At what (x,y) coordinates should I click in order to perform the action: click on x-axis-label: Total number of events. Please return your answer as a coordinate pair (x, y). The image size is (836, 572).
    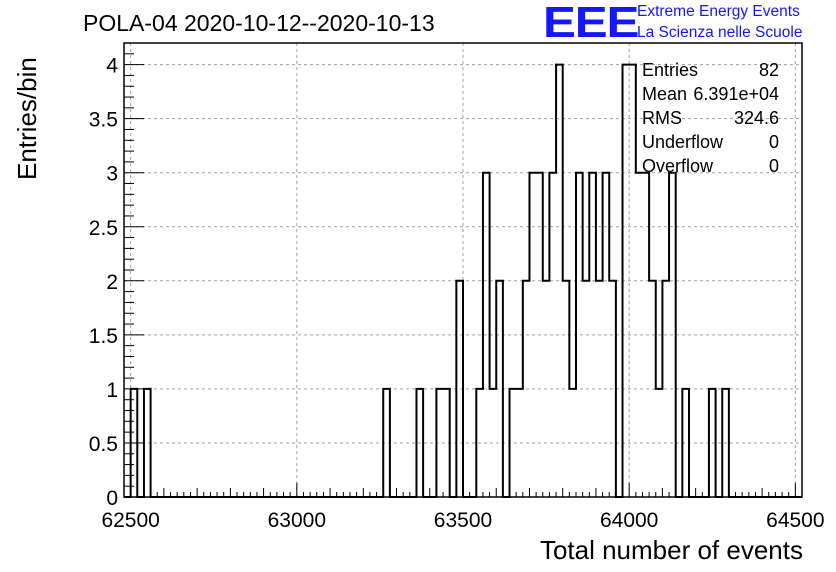
    Looking at the image, I should click on (671, 550).